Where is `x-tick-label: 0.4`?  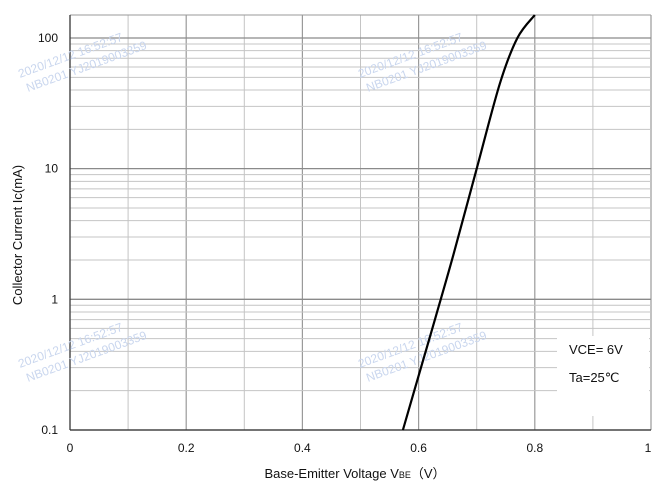 x-tick-label: 0.4 is located at coordinates (302, 448).